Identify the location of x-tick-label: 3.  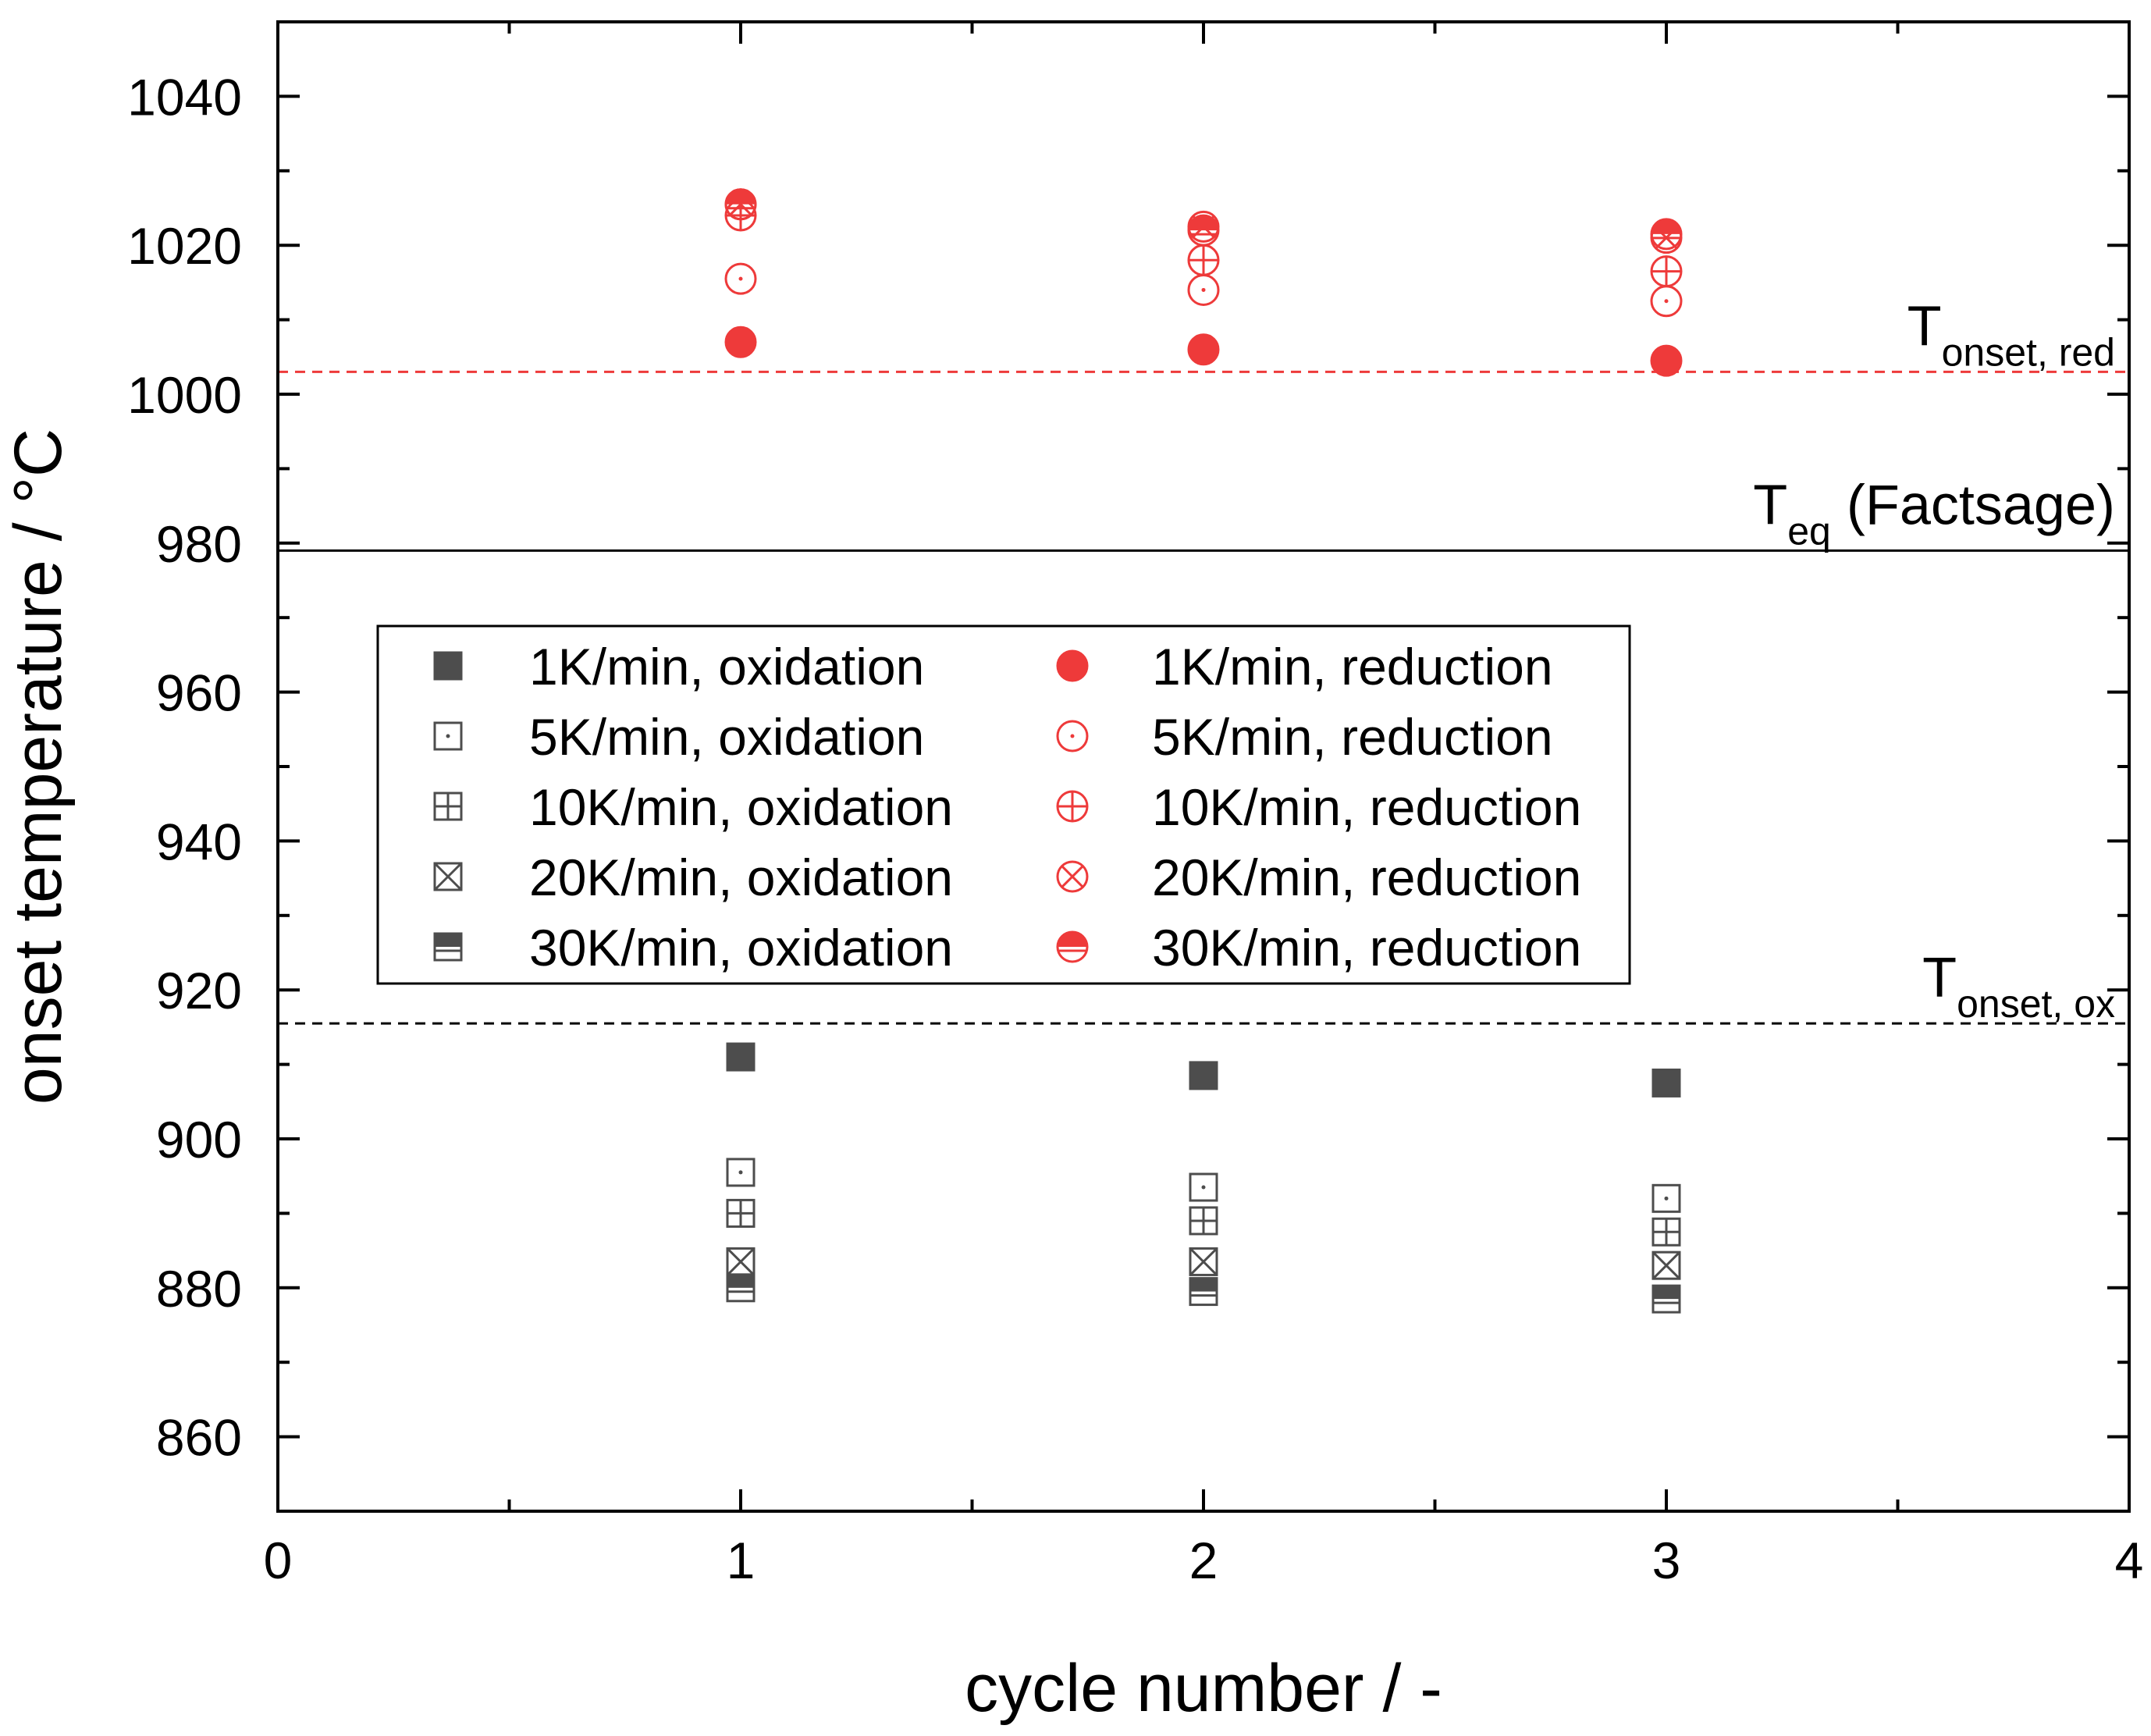
(1666, 1560).